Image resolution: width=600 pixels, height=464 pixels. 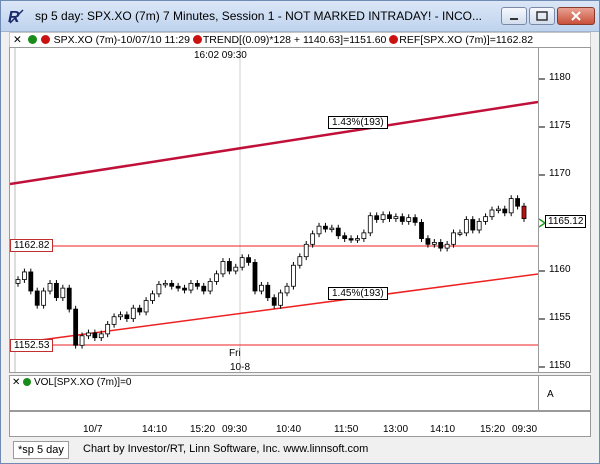 What do you see at coordinates (560, 317) in the screenshot?
I see `axis-tick-label: 1155` at bounding box center [560, 317].